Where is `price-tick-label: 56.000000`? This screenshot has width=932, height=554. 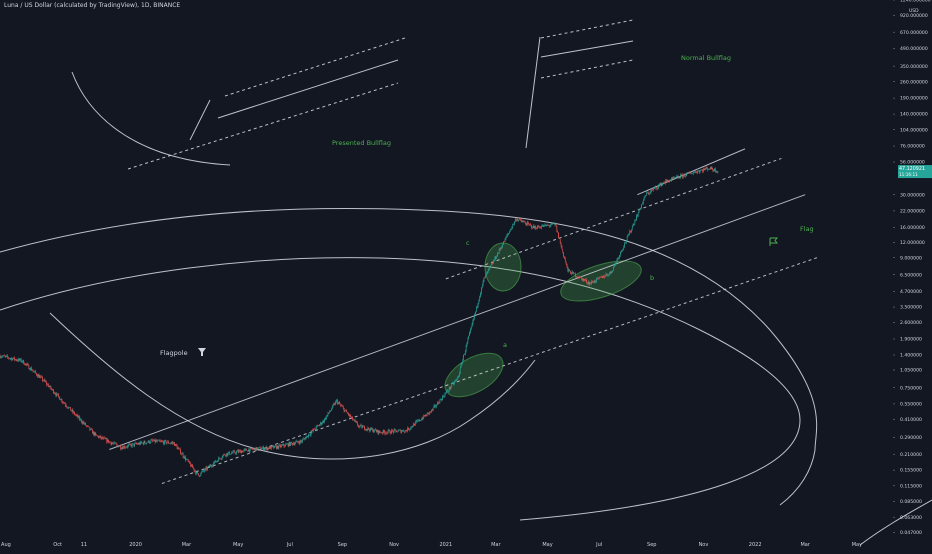 price-tick-label: 56.000000 is located at coordinates (912, 163).